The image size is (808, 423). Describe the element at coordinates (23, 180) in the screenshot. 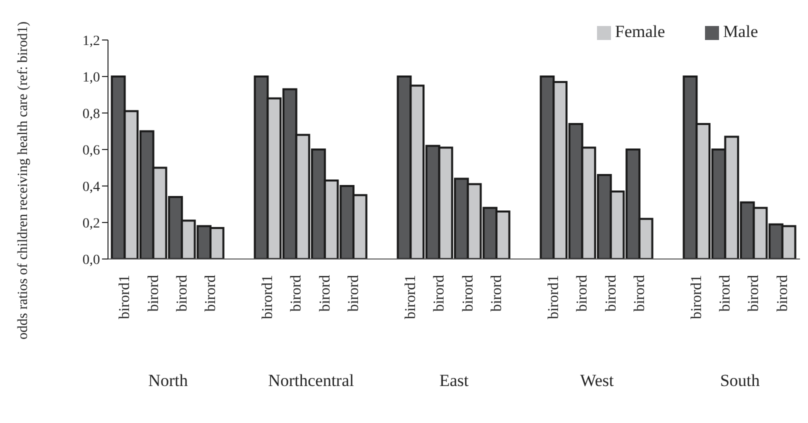

I see `y-axis-title: odds ratios of children receiving health care (ref: birod1)` at that location.